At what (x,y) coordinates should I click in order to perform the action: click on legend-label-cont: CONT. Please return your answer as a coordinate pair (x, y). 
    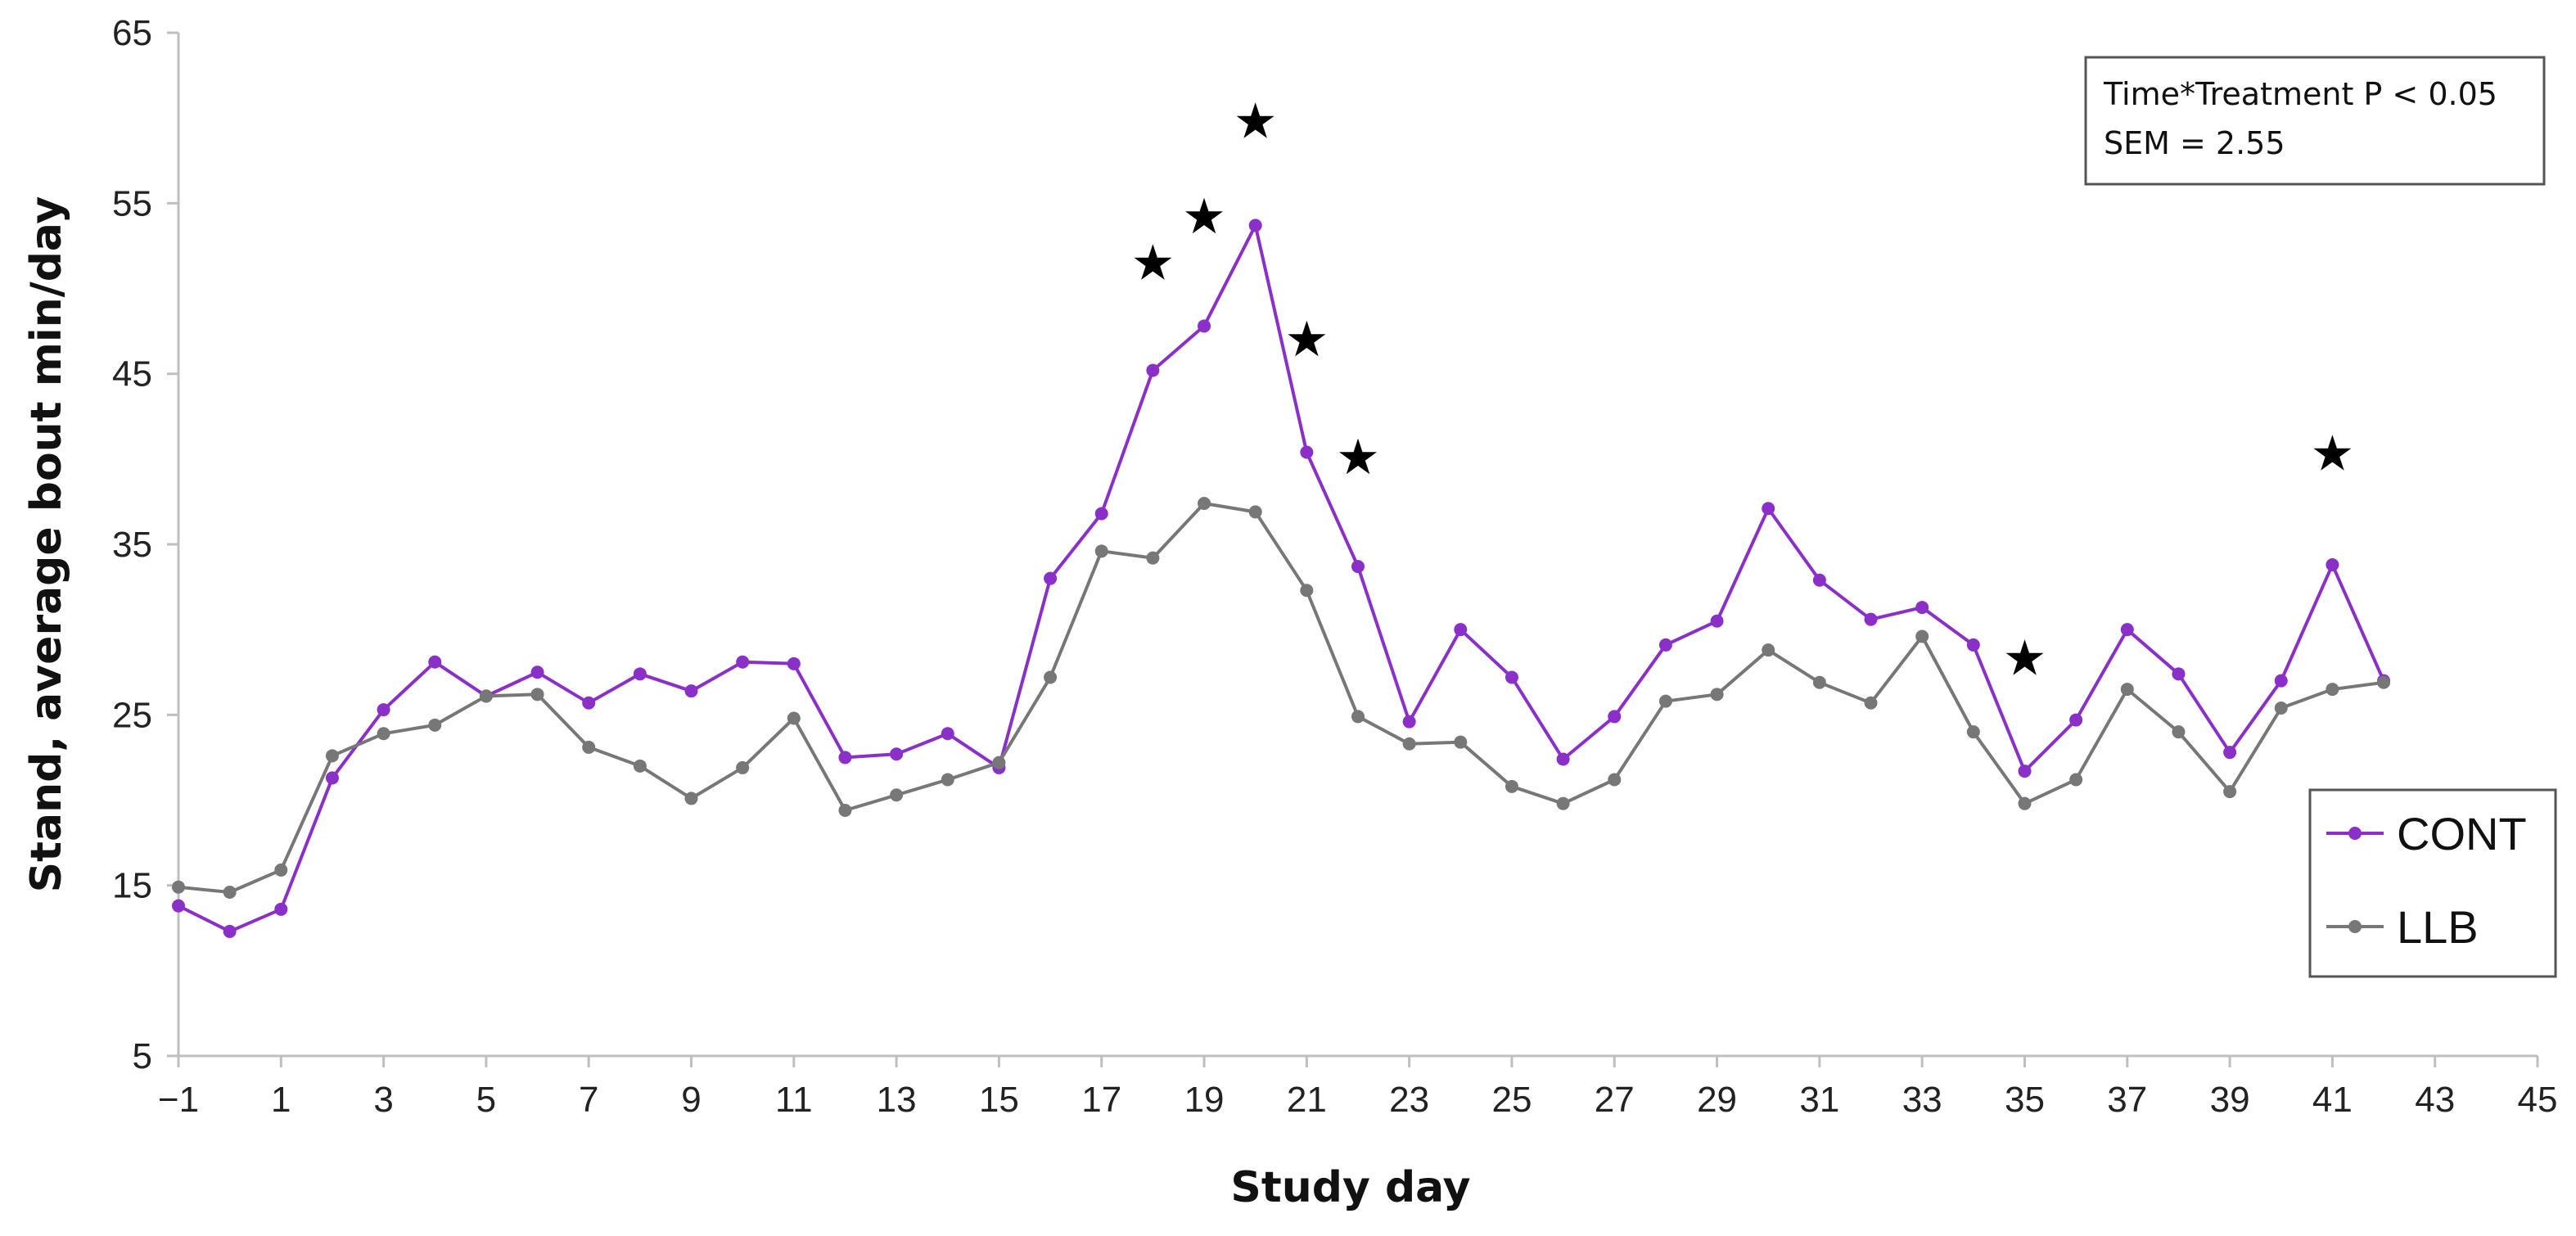
    Looking at the image, I should click on (2462, 833).